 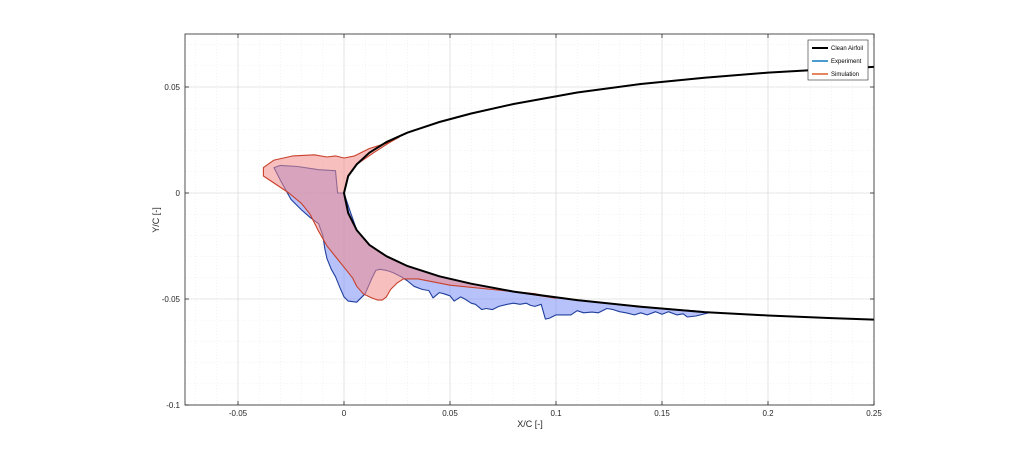 I want to click on x-tick-label: 0.25, so click(x=874, y=413).